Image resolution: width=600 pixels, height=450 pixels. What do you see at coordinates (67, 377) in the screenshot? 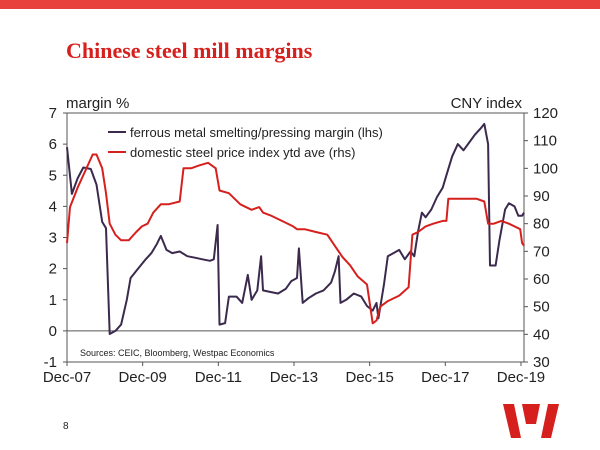
I see `x-tick-label: Dec-07` at bounding box center [67, 377].